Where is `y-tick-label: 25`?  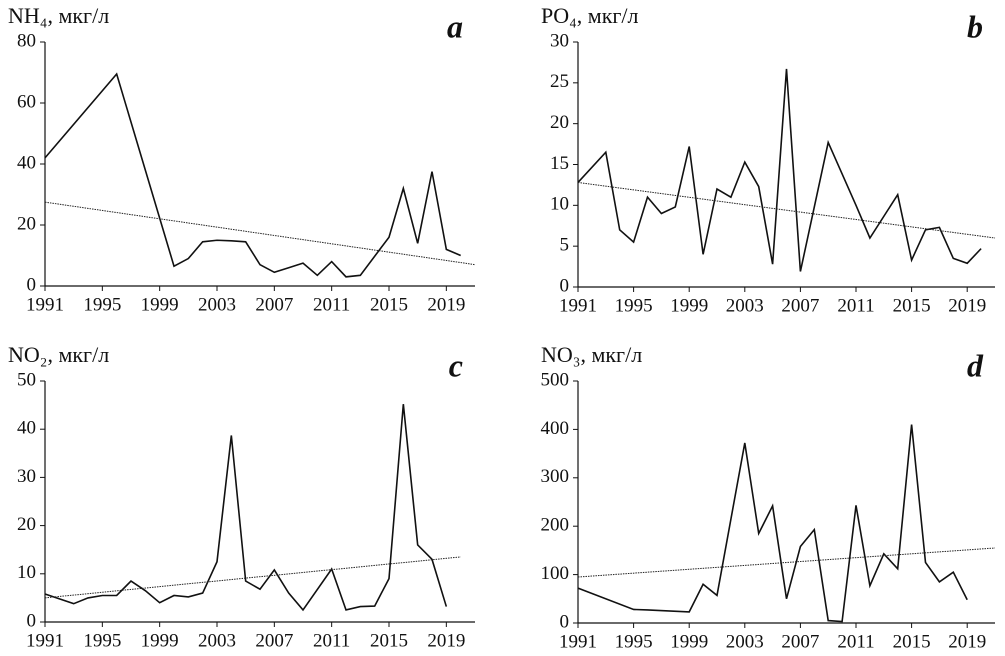
y-tick-label: 25 is located at coordinates (559, 81).